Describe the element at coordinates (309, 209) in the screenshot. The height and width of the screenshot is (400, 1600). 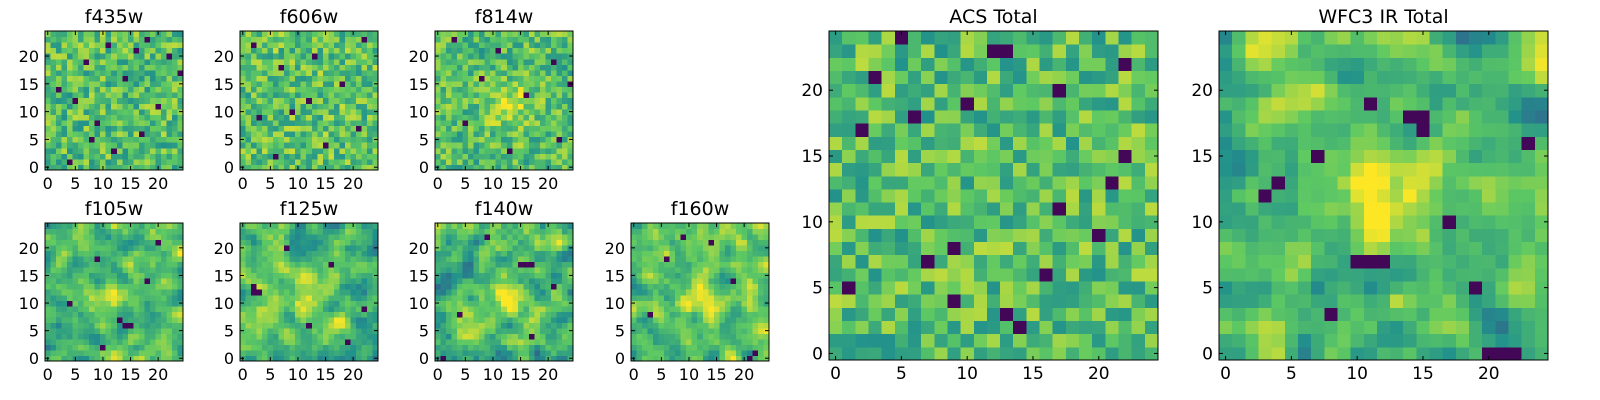
I see `panel-title: f125w` at that location.